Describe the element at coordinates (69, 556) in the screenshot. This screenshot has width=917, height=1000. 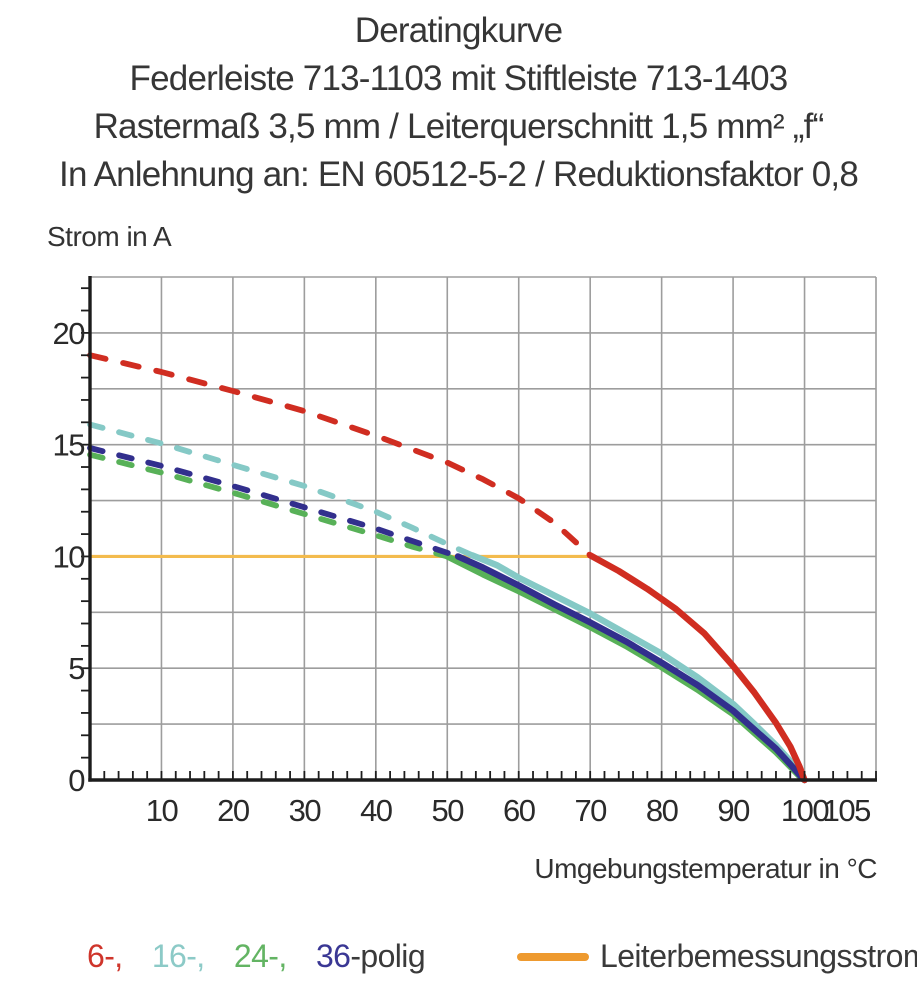
I see `y-tick-label: 10` at that location.